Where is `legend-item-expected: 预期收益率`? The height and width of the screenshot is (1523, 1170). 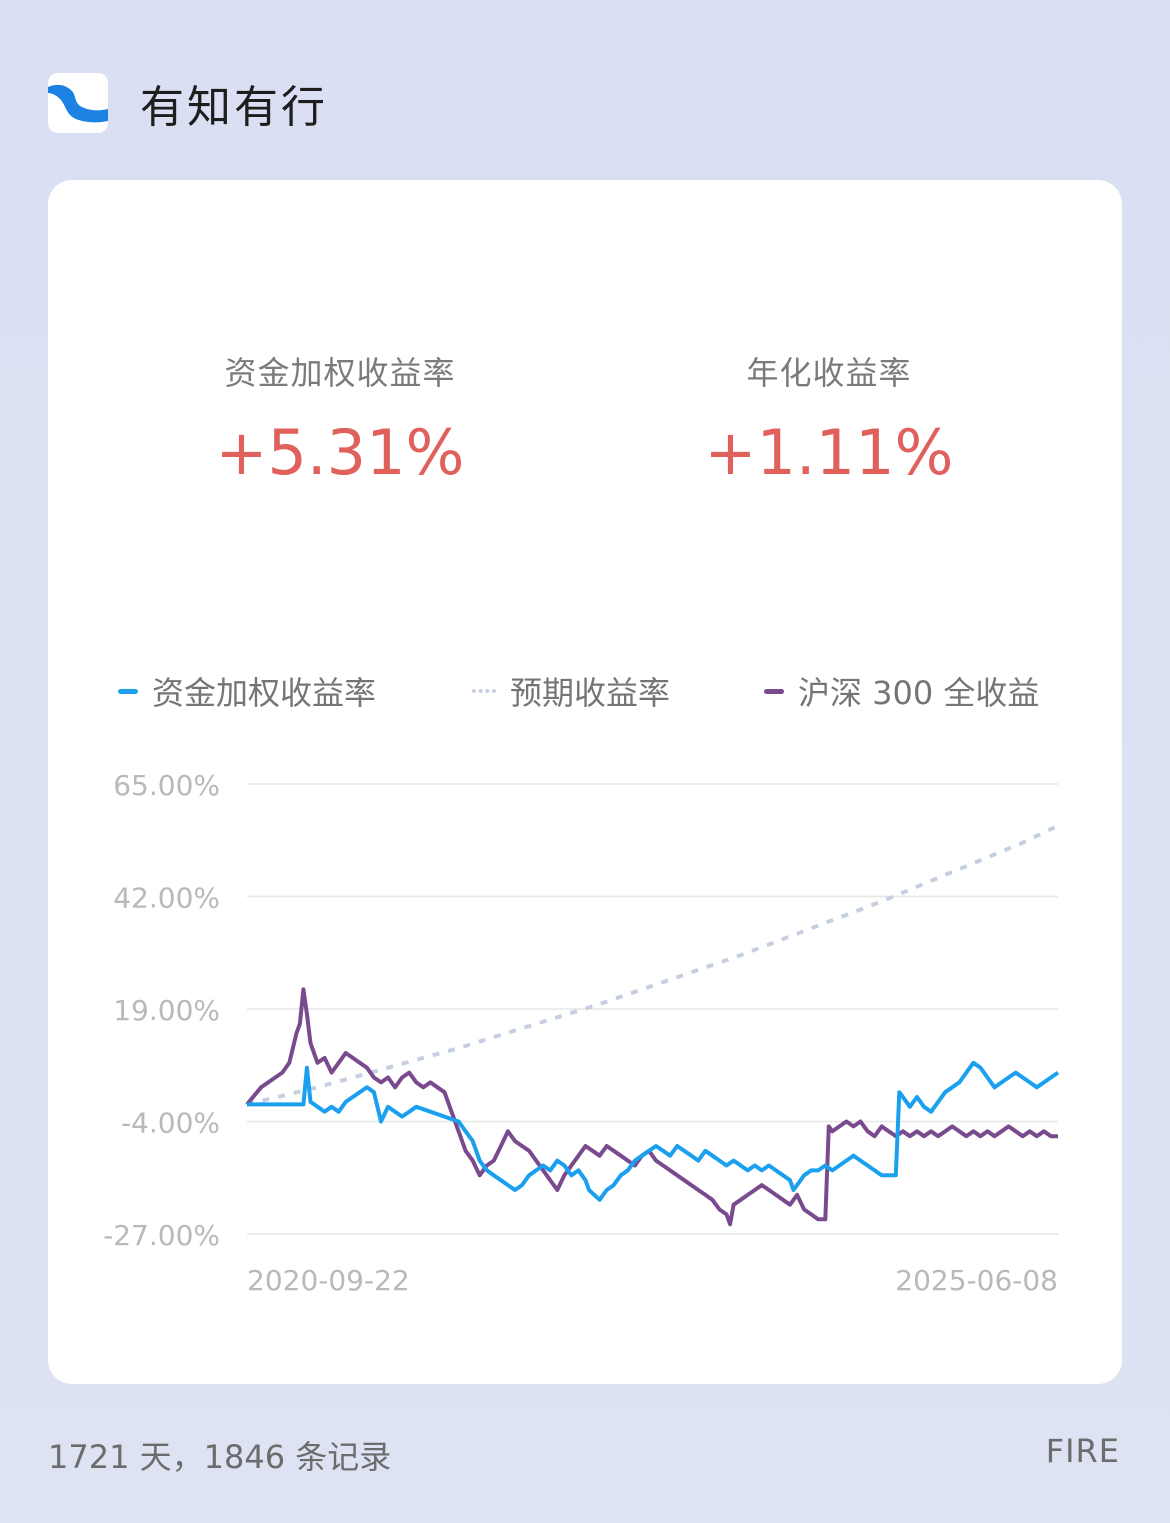
legend-item-expected: 预期收益率 is located at coordinates (571, 691).